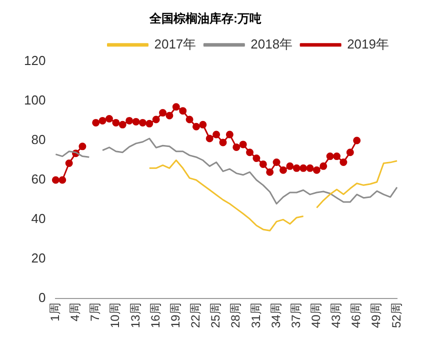  What do you see at coordinates (205, 19) in the screenshot?
I see `chart-title: 全国棕榈油库存:万吨` at bounding box center [205, 19].